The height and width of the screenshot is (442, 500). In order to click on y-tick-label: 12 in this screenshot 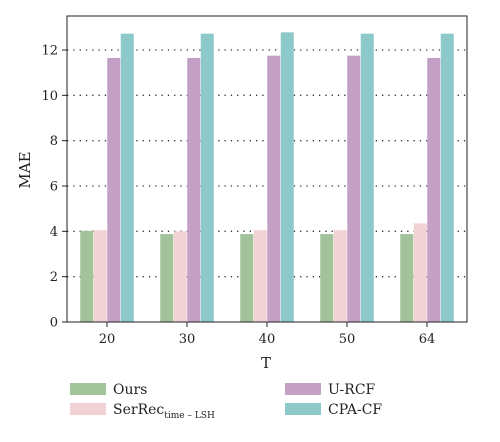, I will do `click(49, 51)`.